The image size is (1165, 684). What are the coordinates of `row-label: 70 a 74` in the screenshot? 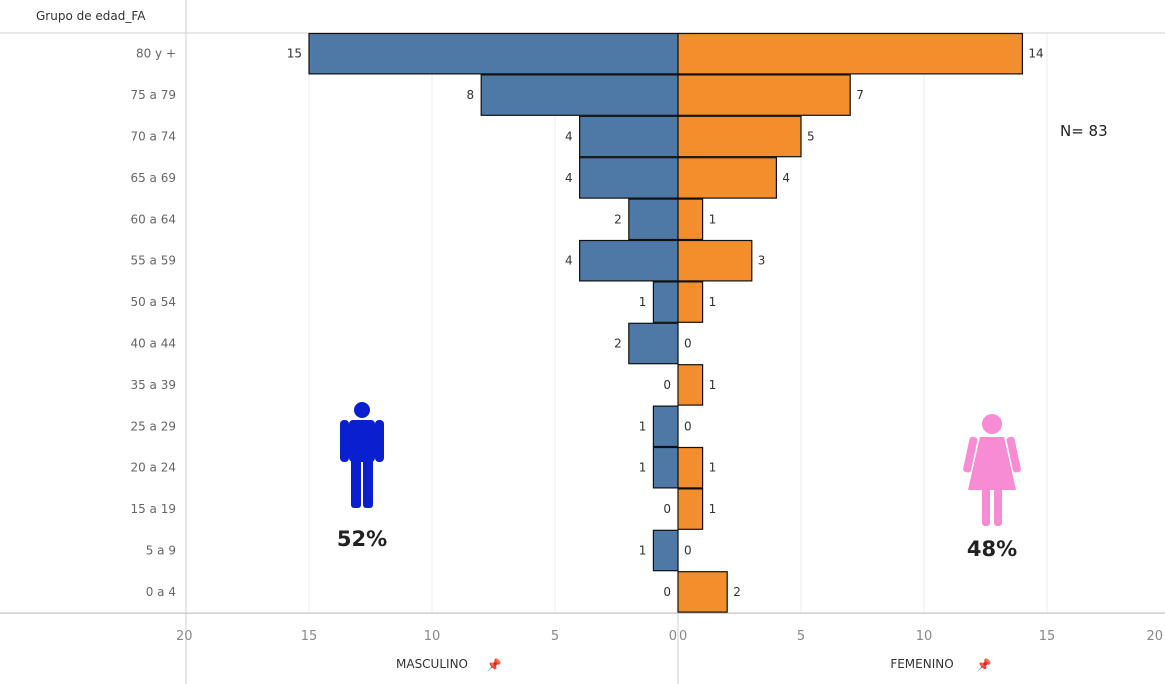 It's located at (153, 137).